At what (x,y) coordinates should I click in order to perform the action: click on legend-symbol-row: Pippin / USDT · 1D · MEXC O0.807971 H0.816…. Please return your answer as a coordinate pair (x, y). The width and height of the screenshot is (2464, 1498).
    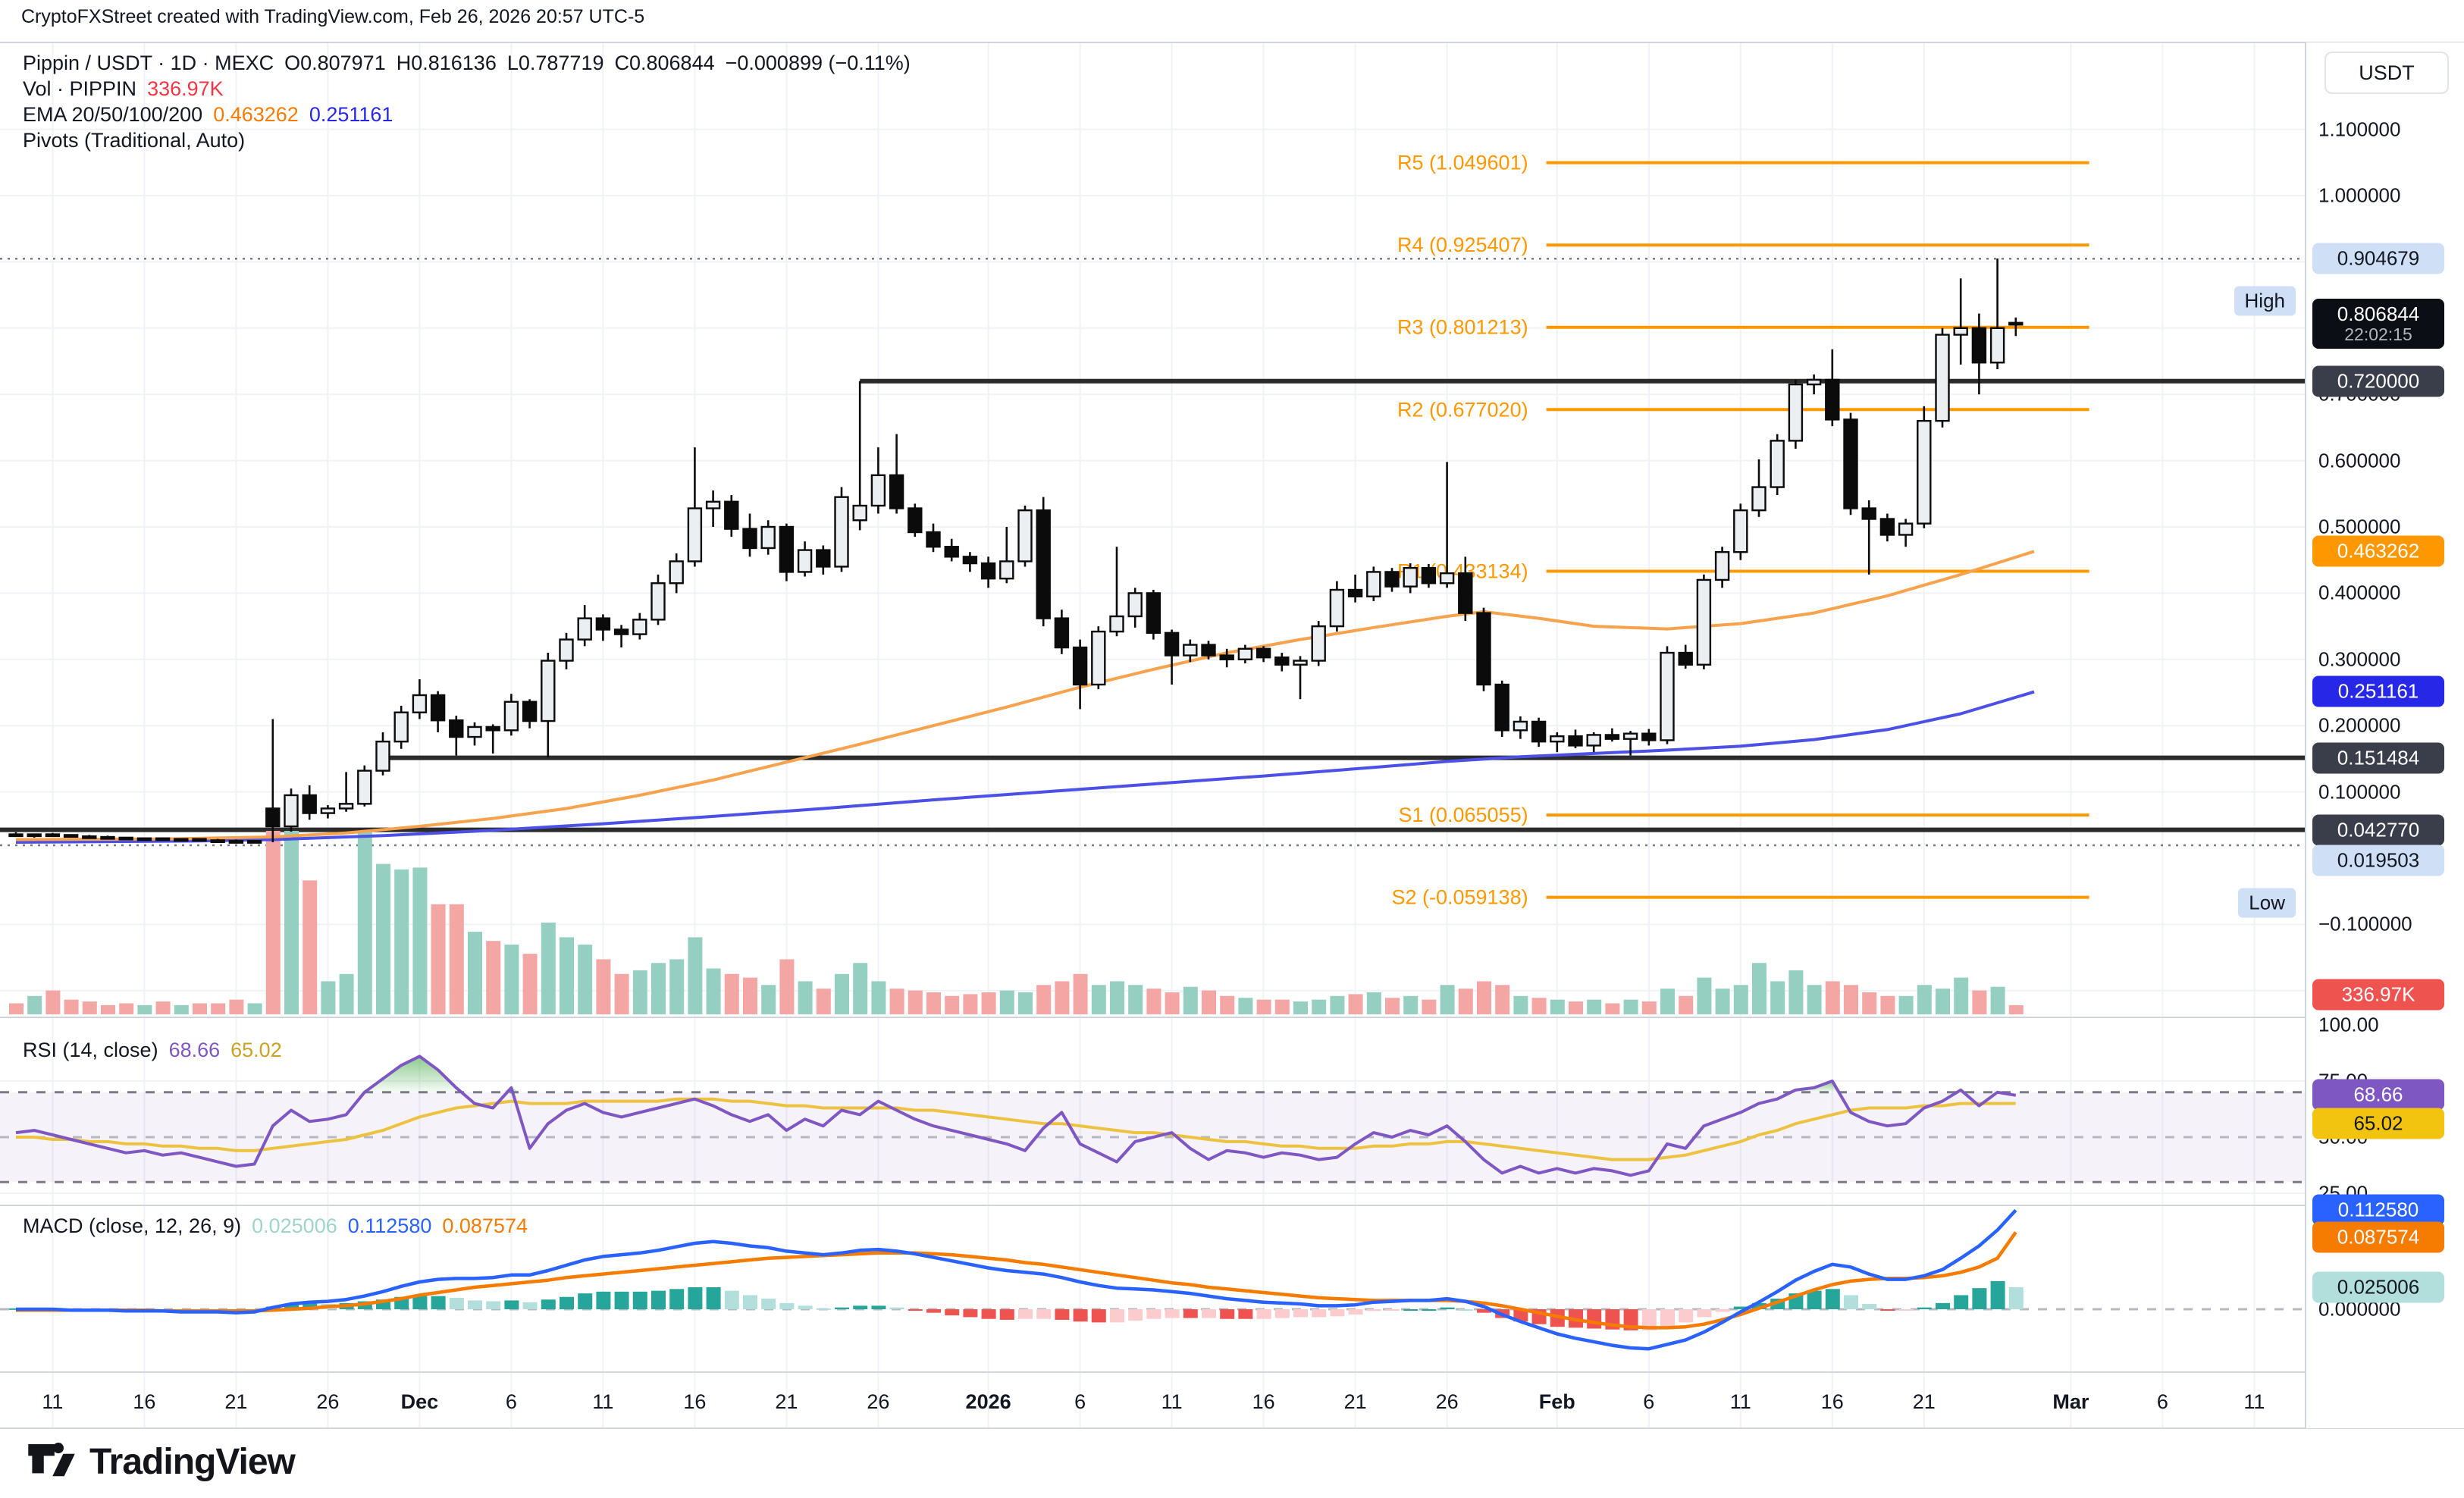
    Looking at the image, I should click on (472, 63).